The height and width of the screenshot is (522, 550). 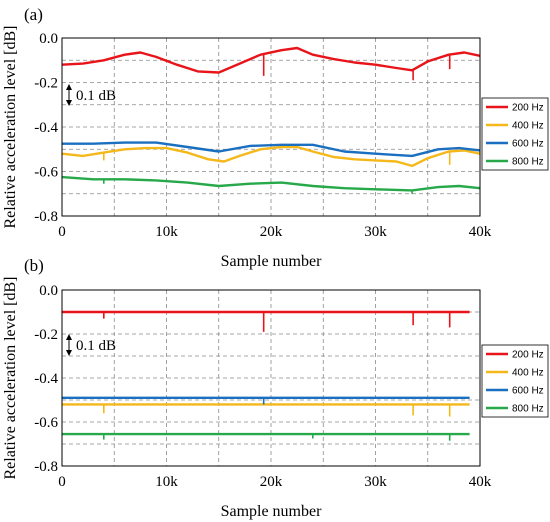 What do you see at coordinates (33, 14) in the screenshot?
I see `panel-label: (a)` at bounding box center [33, 14].